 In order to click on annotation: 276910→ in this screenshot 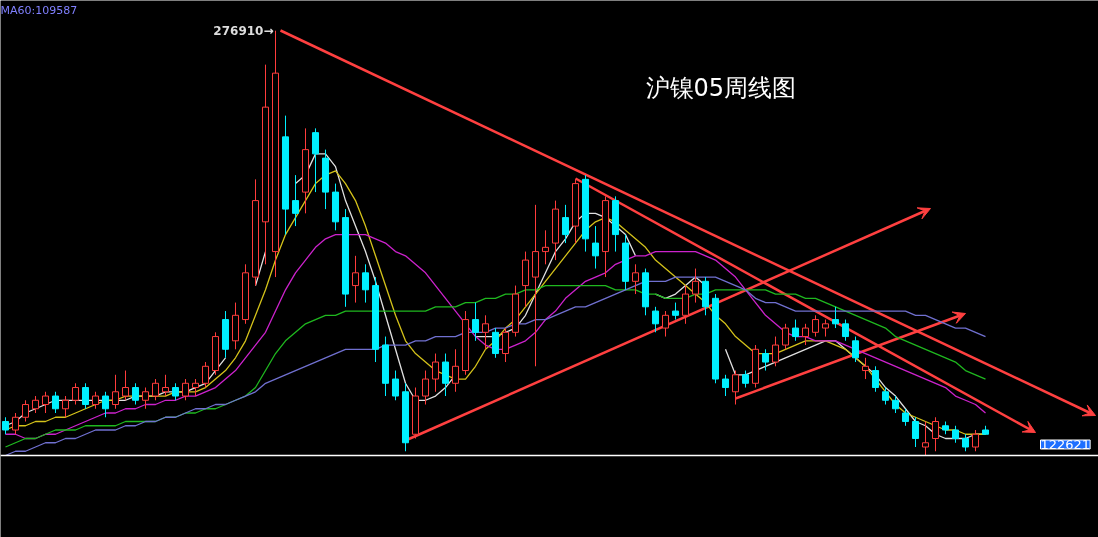, I will do `click(243, 30)`.